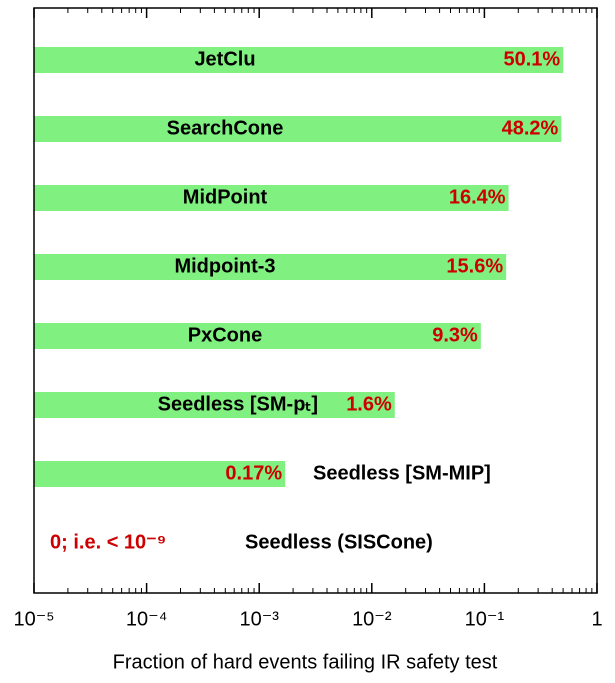 The height and width of the screenshot is (683, 615). What do you see at coordinates (224, 59) in the screenshot?
I see `category-label: JetClu` at bounding box center [224, 59].